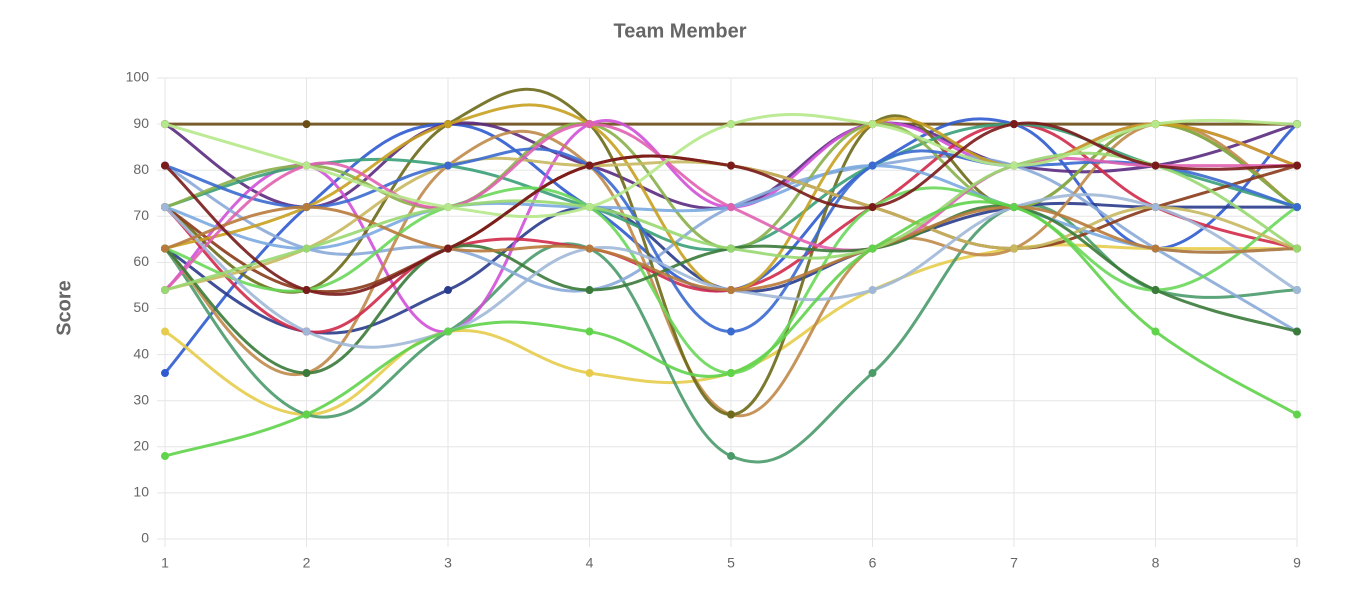 The width and height of the screenshot is (1346, 592). Describe the element at coordinates (141, 261) in the screenshot. I see `y-tick-label: 60` at that location.